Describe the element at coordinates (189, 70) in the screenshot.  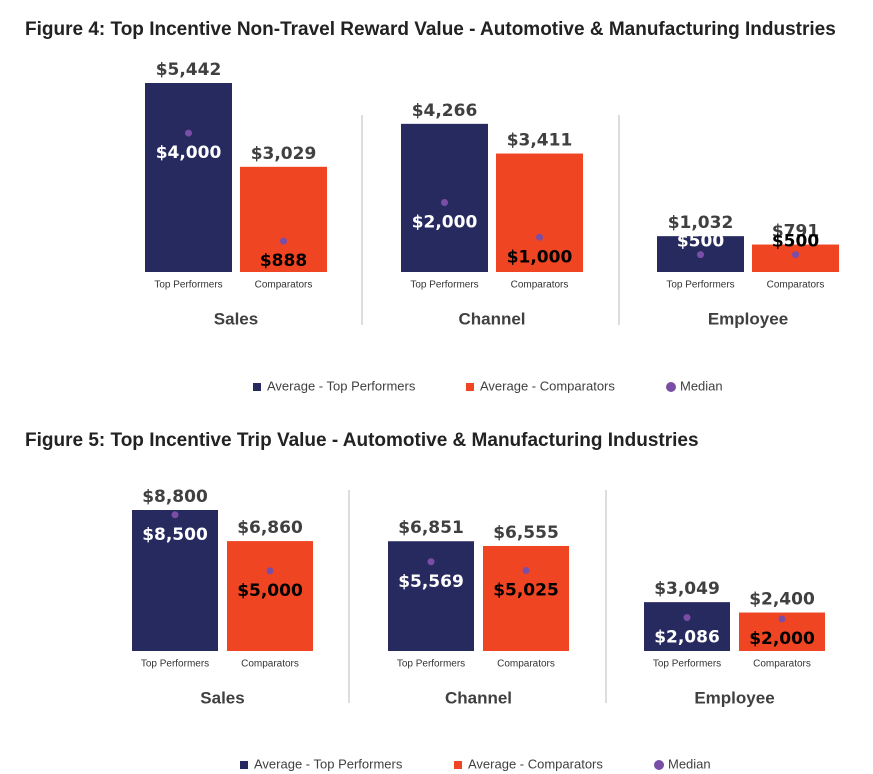
I see `value-label: $5,442` at that location.